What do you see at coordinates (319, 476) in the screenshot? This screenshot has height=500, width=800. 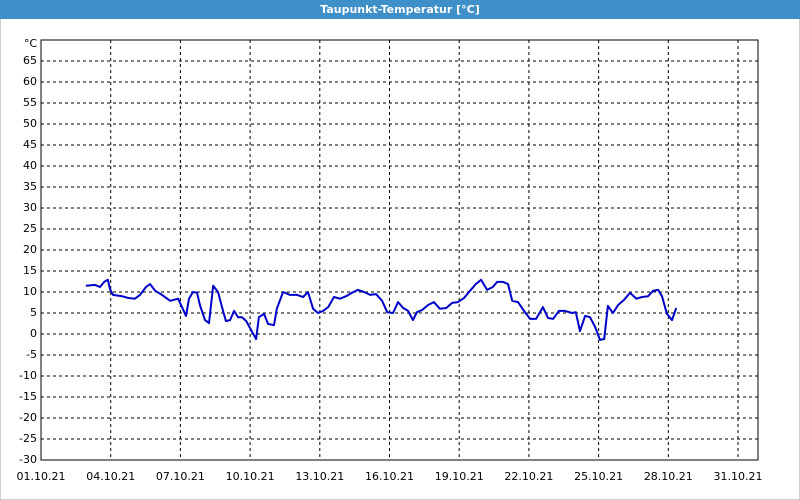 I see `x-tick-label: 13.10.21` at bounding box center [319, 476].